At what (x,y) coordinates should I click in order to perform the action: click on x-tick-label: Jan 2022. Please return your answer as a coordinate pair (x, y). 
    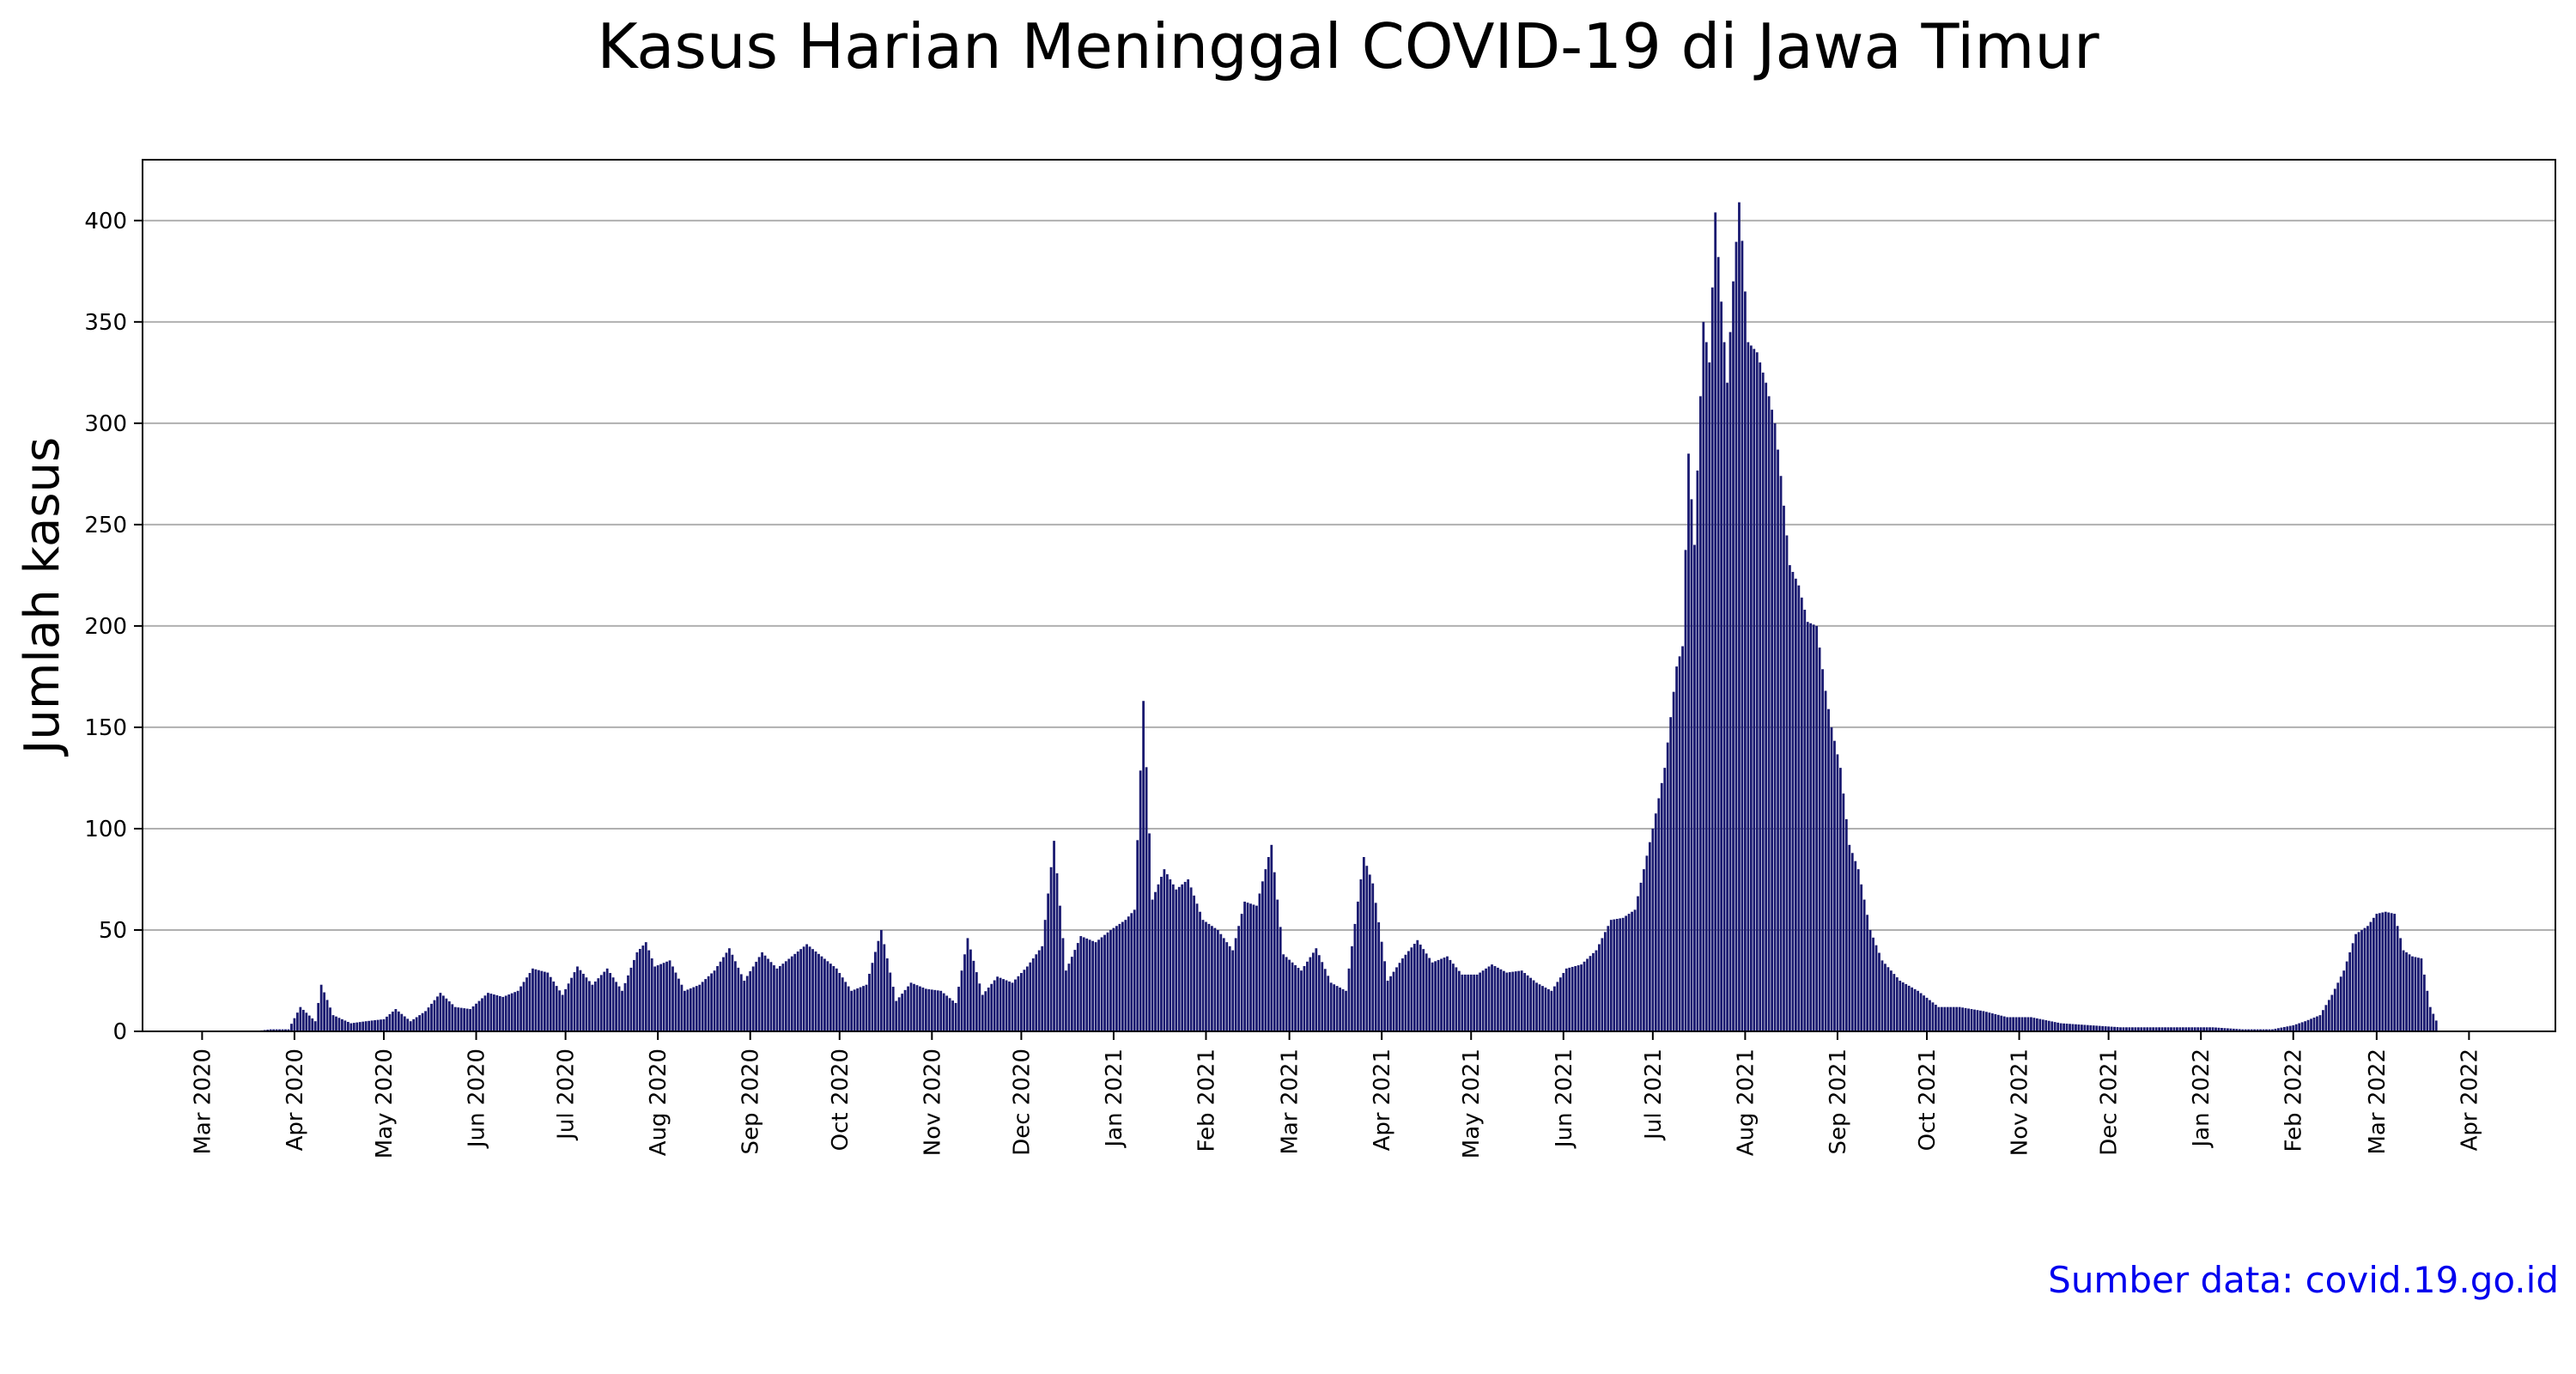
    Looking at the image, I should click on (2202, 1099).